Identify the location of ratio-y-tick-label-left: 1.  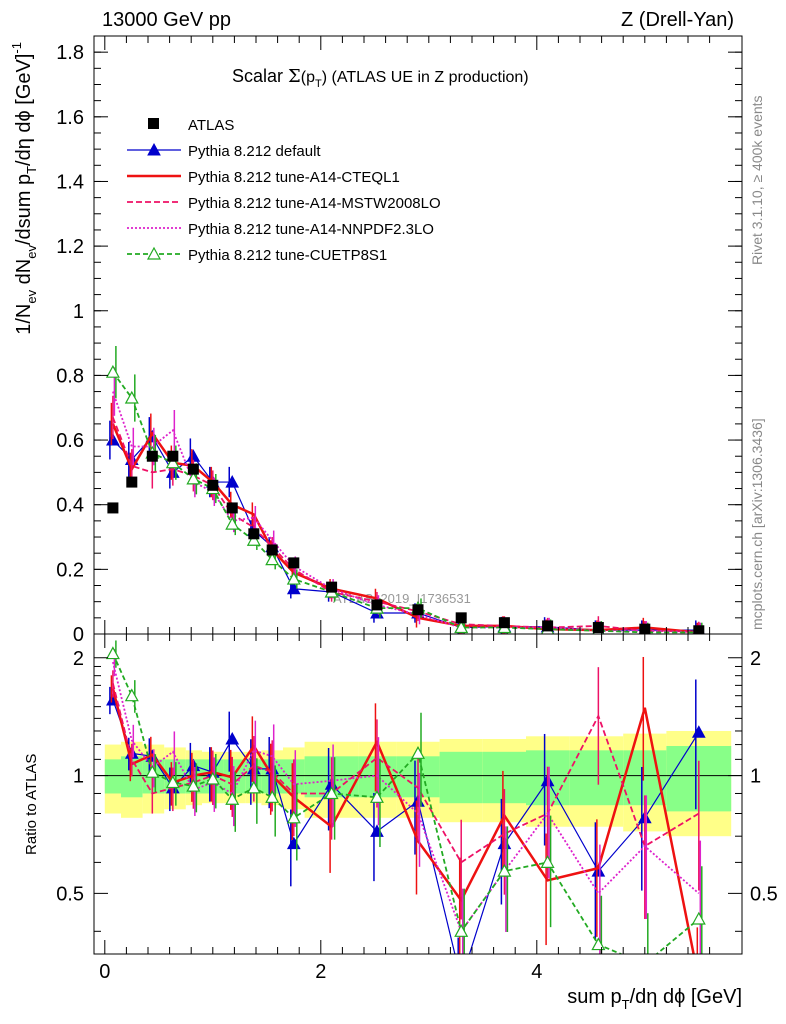
(78, 777).